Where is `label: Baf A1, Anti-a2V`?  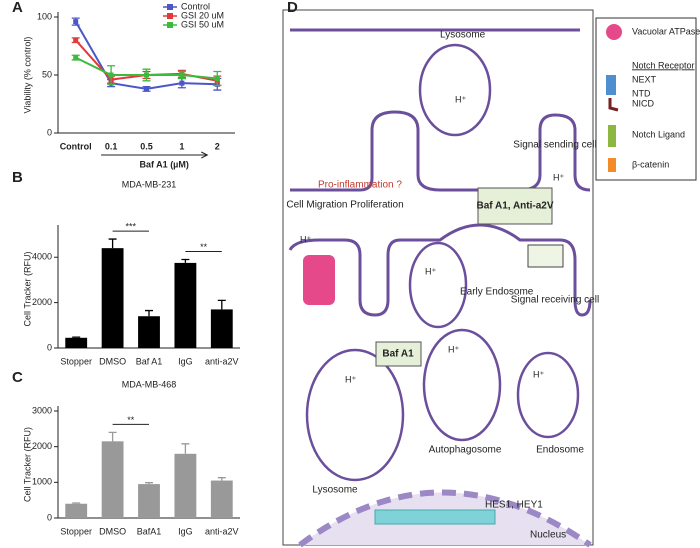
label: Baf A1, Anti-a2V is located at coordinates (514, 206).